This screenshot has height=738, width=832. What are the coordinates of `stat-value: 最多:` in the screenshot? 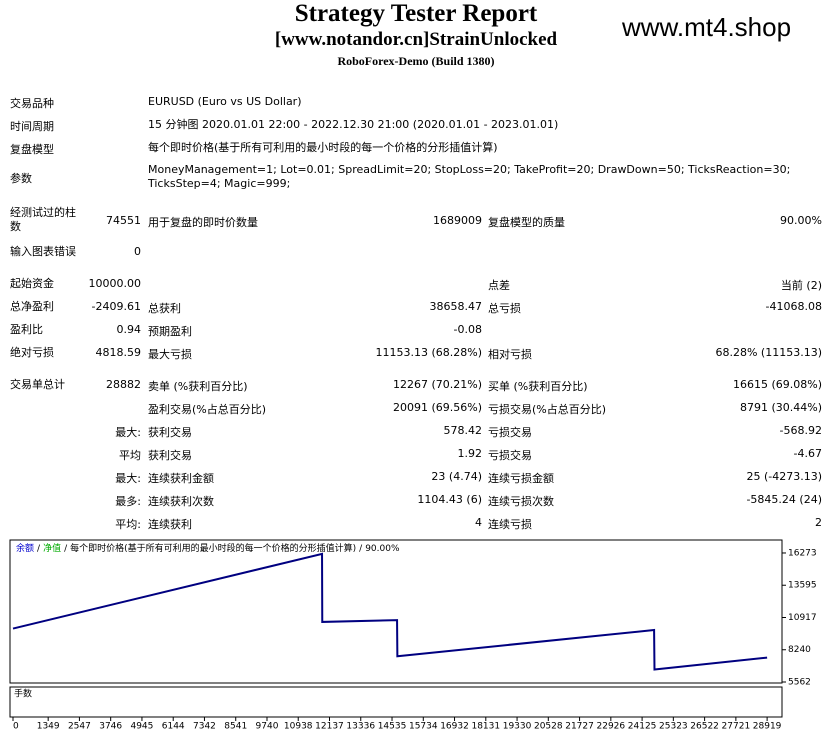 It's located at (128, 501).